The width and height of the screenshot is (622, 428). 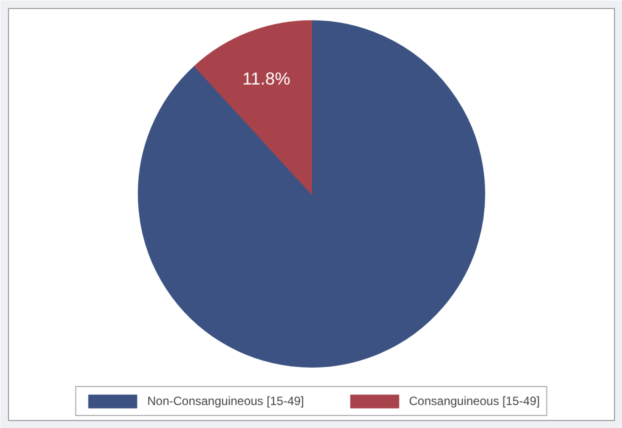 What do you see at coordinates (225, 401) in the screenshot?
I see `legend-label: Non-Consanguineous [15-49]` at bounding box center [225, 401].